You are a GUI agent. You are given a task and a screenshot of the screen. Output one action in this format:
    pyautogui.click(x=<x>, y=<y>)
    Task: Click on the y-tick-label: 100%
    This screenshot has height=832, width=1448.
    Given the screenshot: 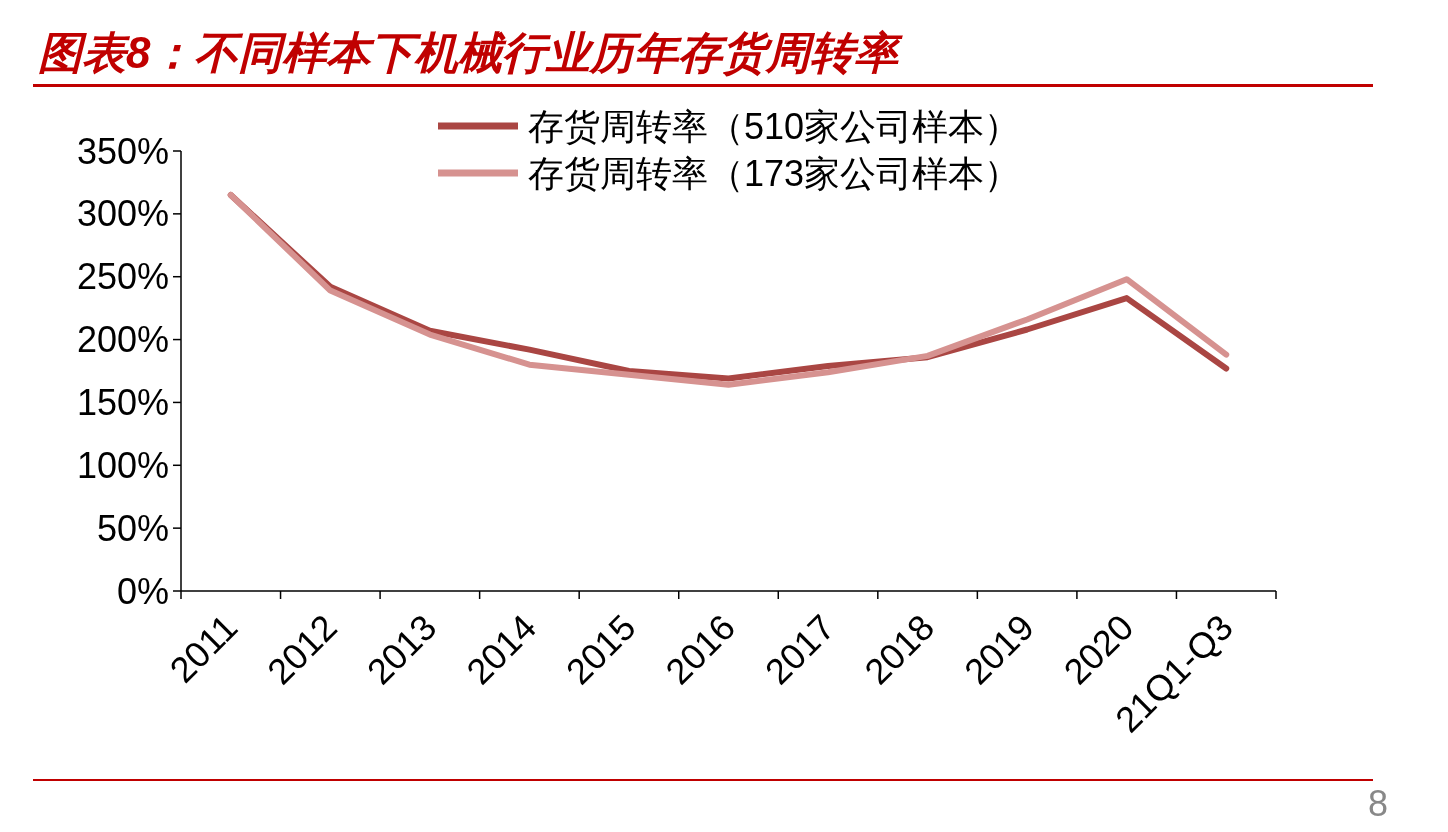 What is the action you would take?
    pyautogui.click(x=122, y=465)
    